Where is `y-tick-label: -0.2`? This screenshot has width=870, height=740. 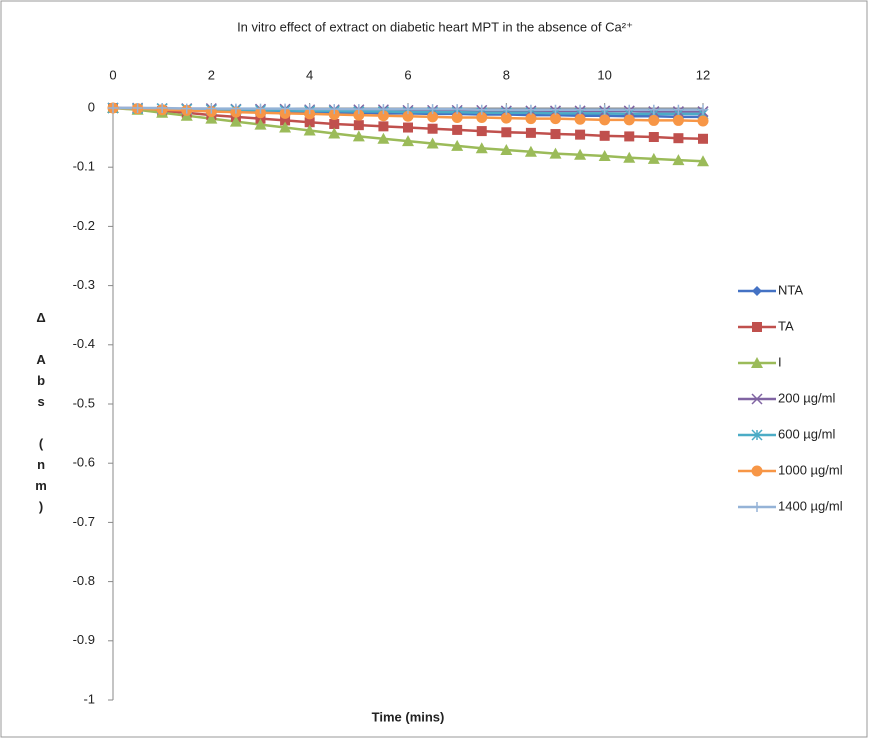
y-tick-label: -0.2 is located at coordinates (84, 225).